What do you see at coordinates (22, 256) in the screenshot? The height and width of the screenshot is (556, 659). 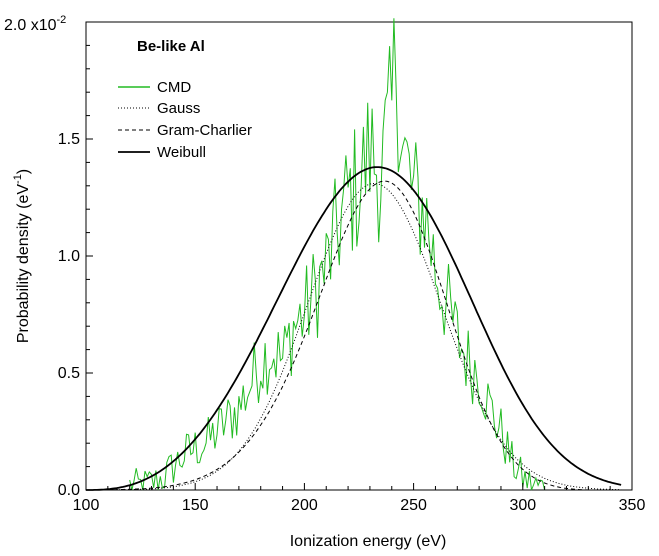 I see `y-axis-title: Probability density (eV-1)` at bounding box center [22, 256].